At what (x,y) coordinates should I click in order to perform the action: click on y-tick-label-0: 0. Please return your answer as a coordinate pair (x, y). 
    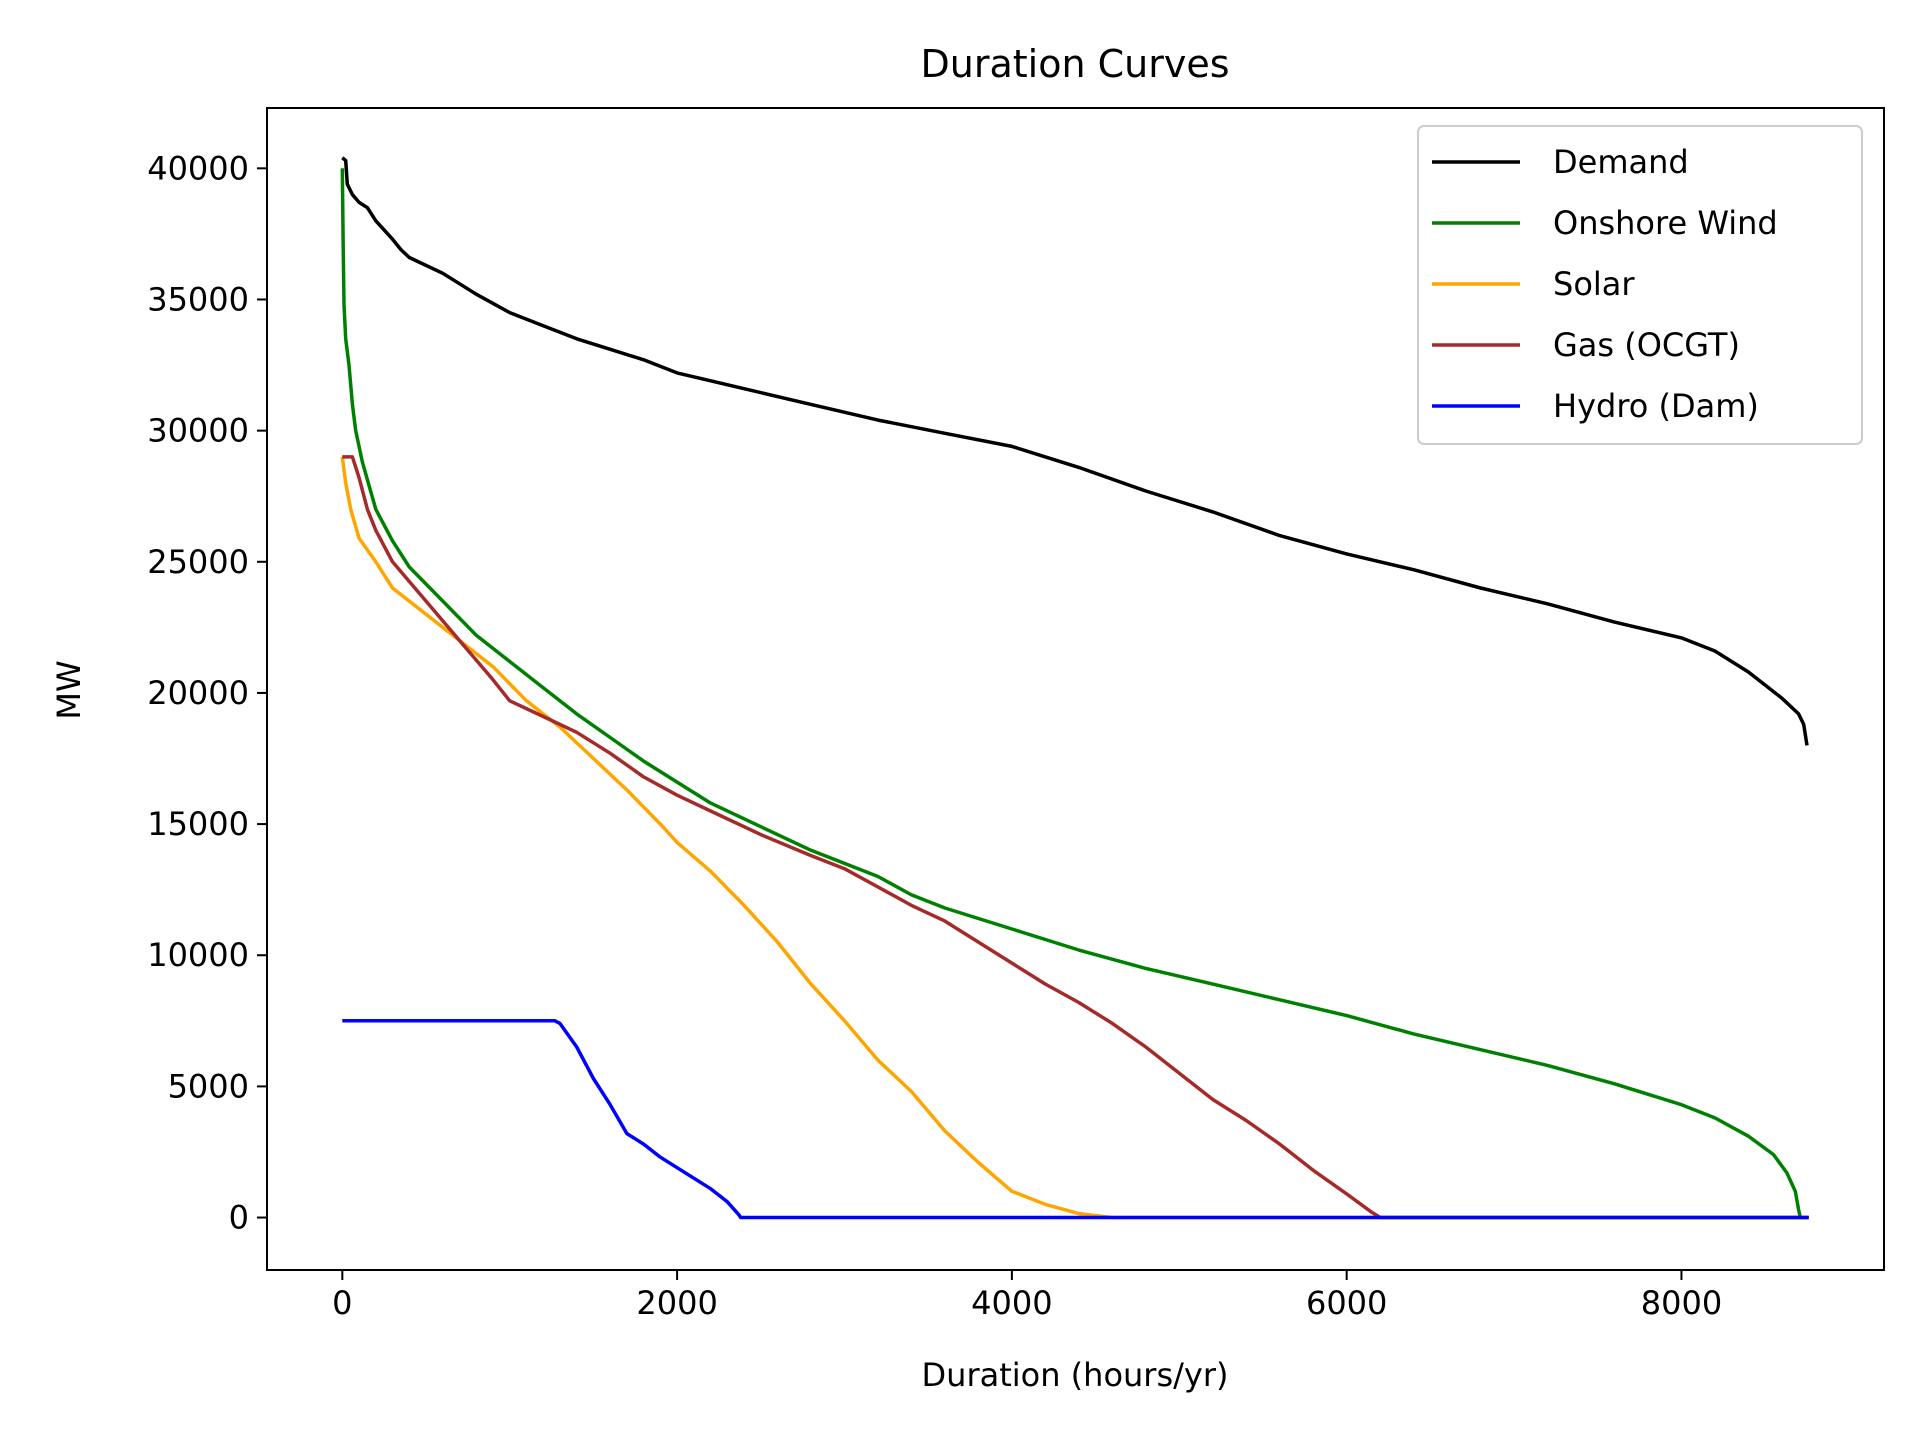
    Looking at the image, I should click on (239, 1218).